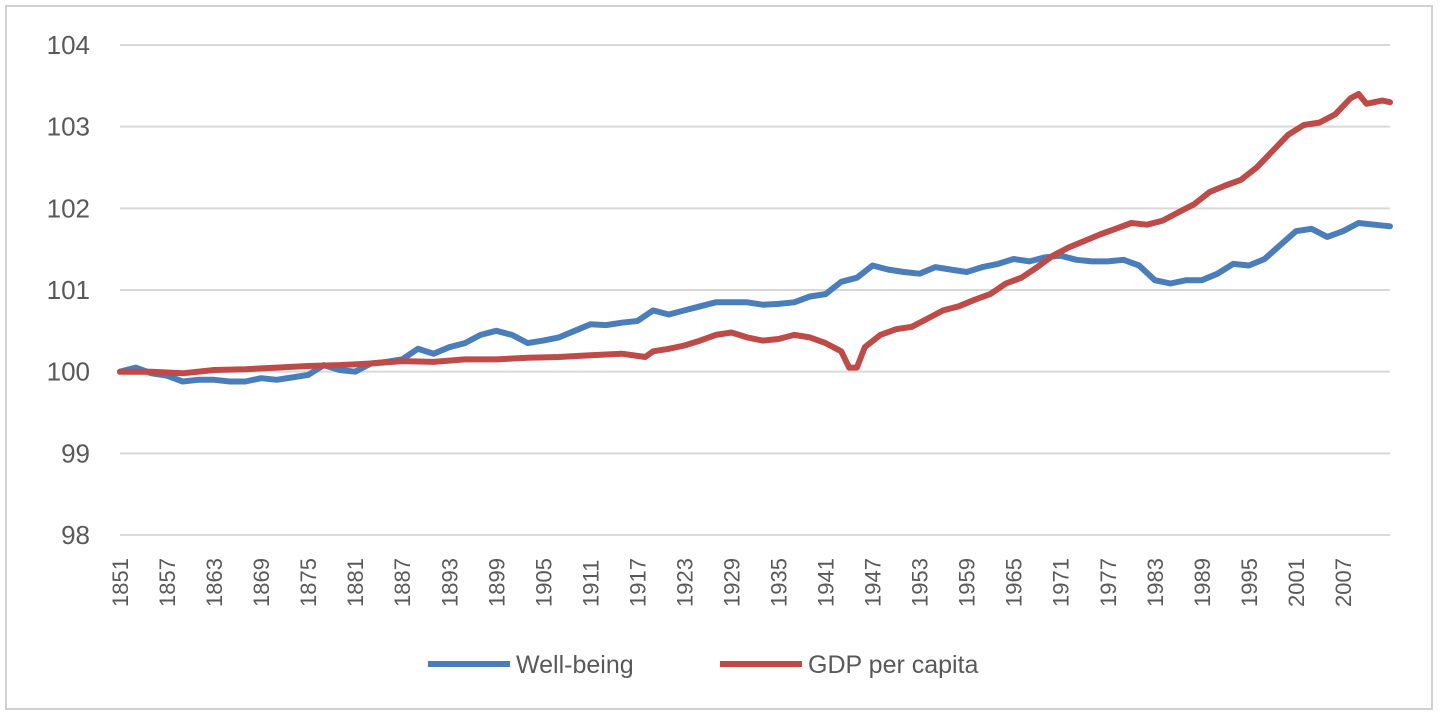 The image size is (1440, 717). Describe the element at coordinates (590, 583) in the screenshot. I see `x-tick-label: 1911` at that location.